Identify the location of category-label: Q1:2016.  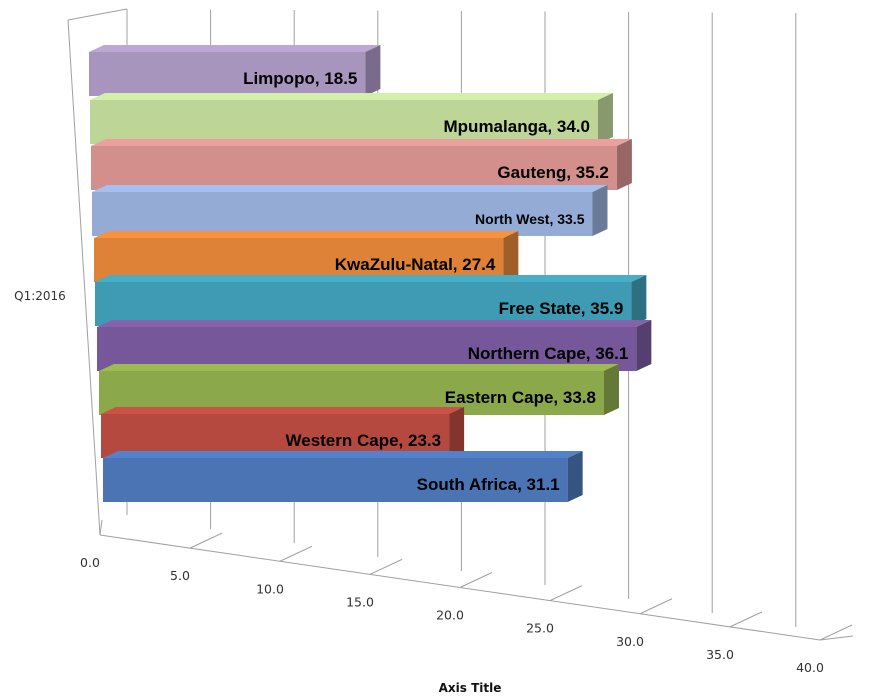
(40, 296).